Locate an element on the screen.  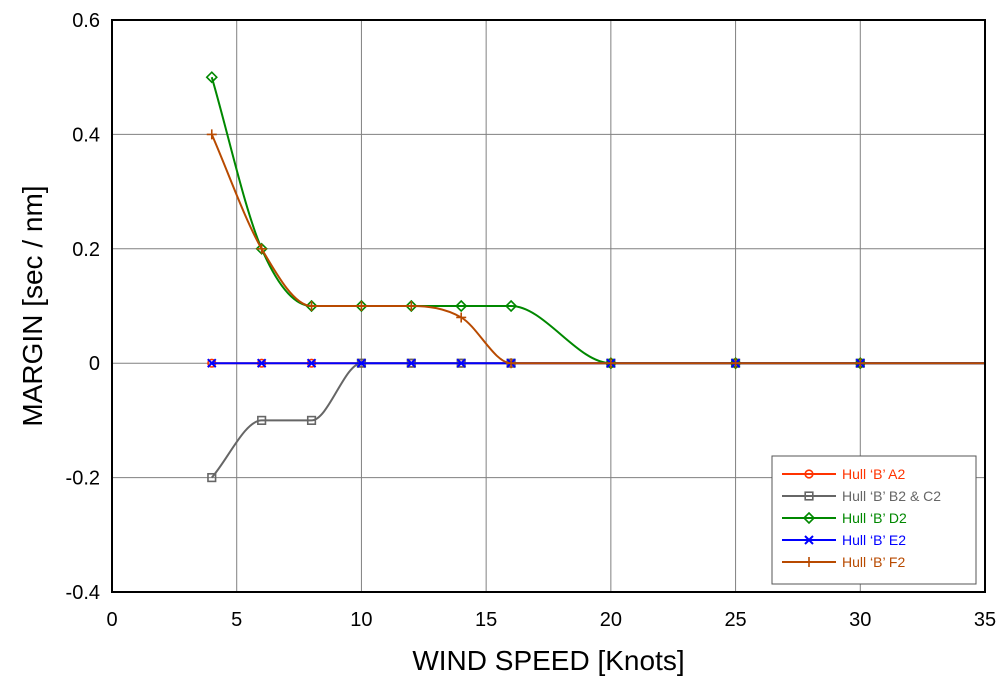
y-tick-label: 0.4 is located at coordinates (86, 135).